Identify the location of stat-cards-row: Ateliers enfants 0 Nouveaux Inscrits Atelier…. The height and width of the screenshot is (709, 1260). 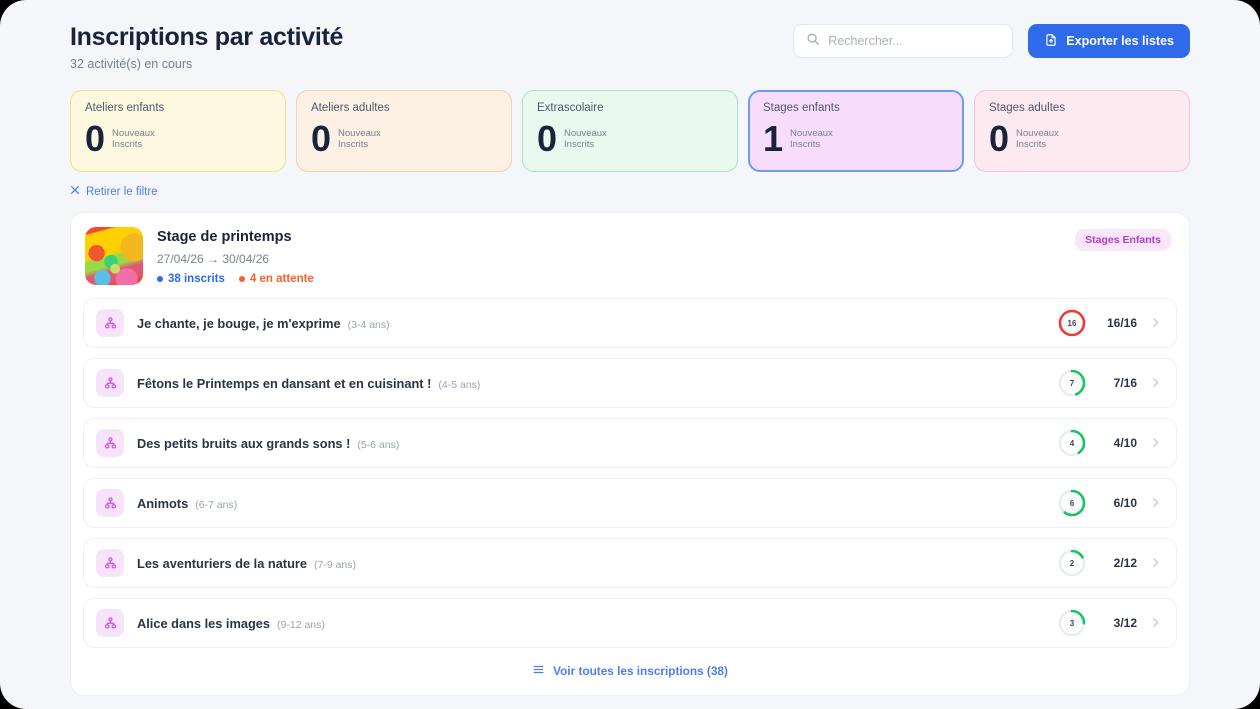
(630, 121).